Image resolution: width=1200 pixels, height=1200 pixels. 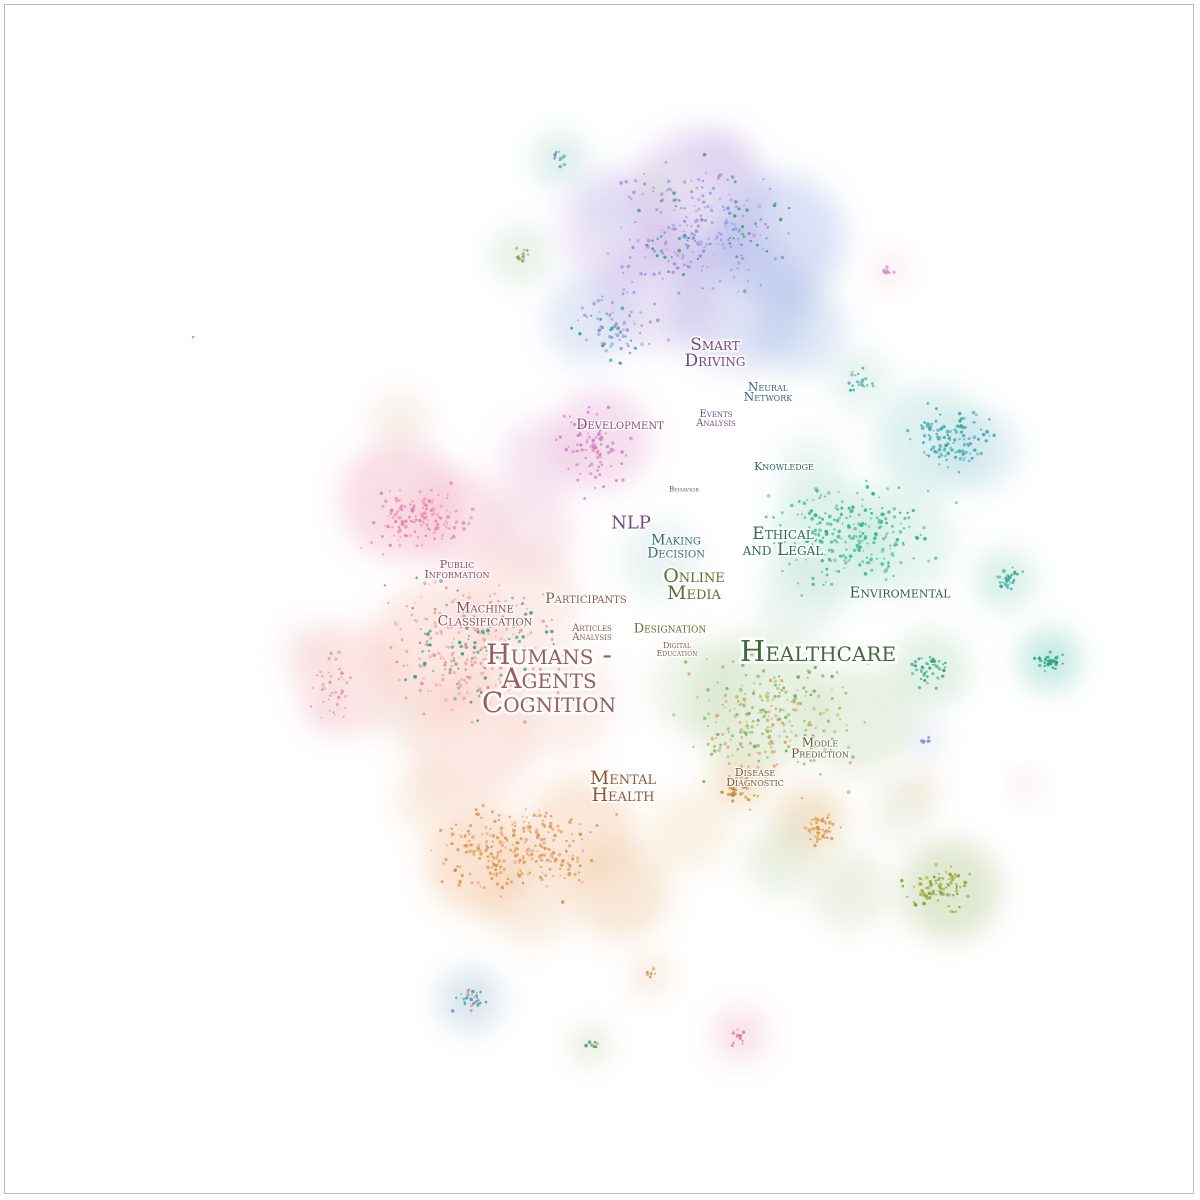 What do you see at coordinates (925, 740) in the screenshot?
I see `density-cloud` at bounding box center [925, 740].